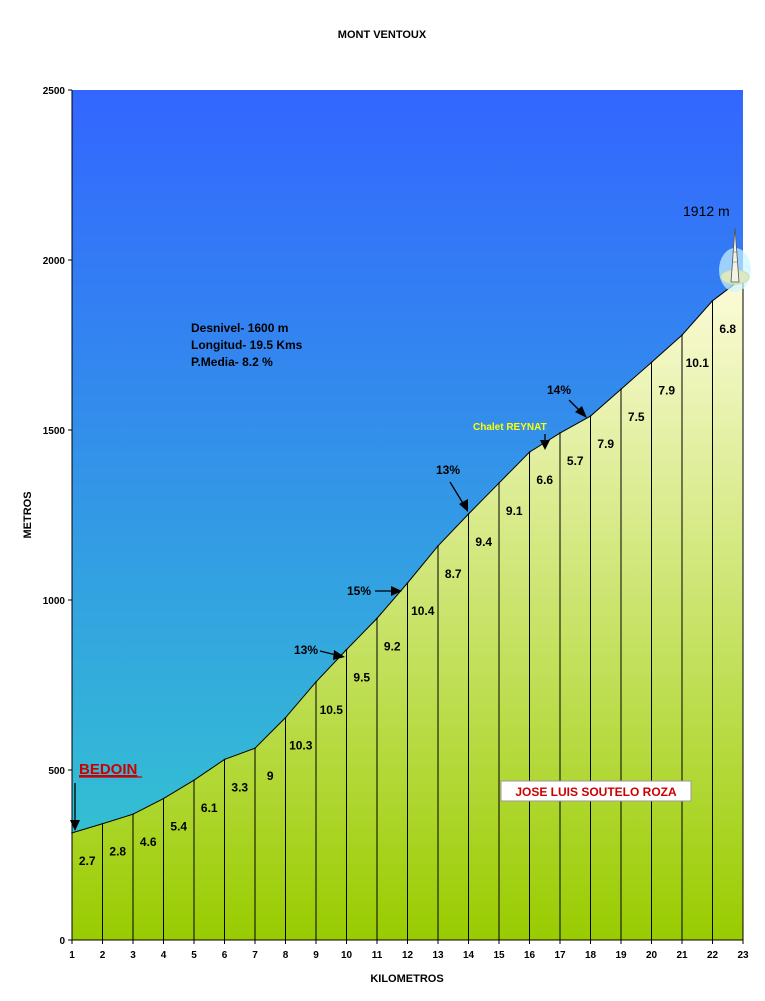 Image resolution: width=765 pixels, height=1001 pixels. I want to click on segment-gradient-label: 5.7, so click(575, 461).